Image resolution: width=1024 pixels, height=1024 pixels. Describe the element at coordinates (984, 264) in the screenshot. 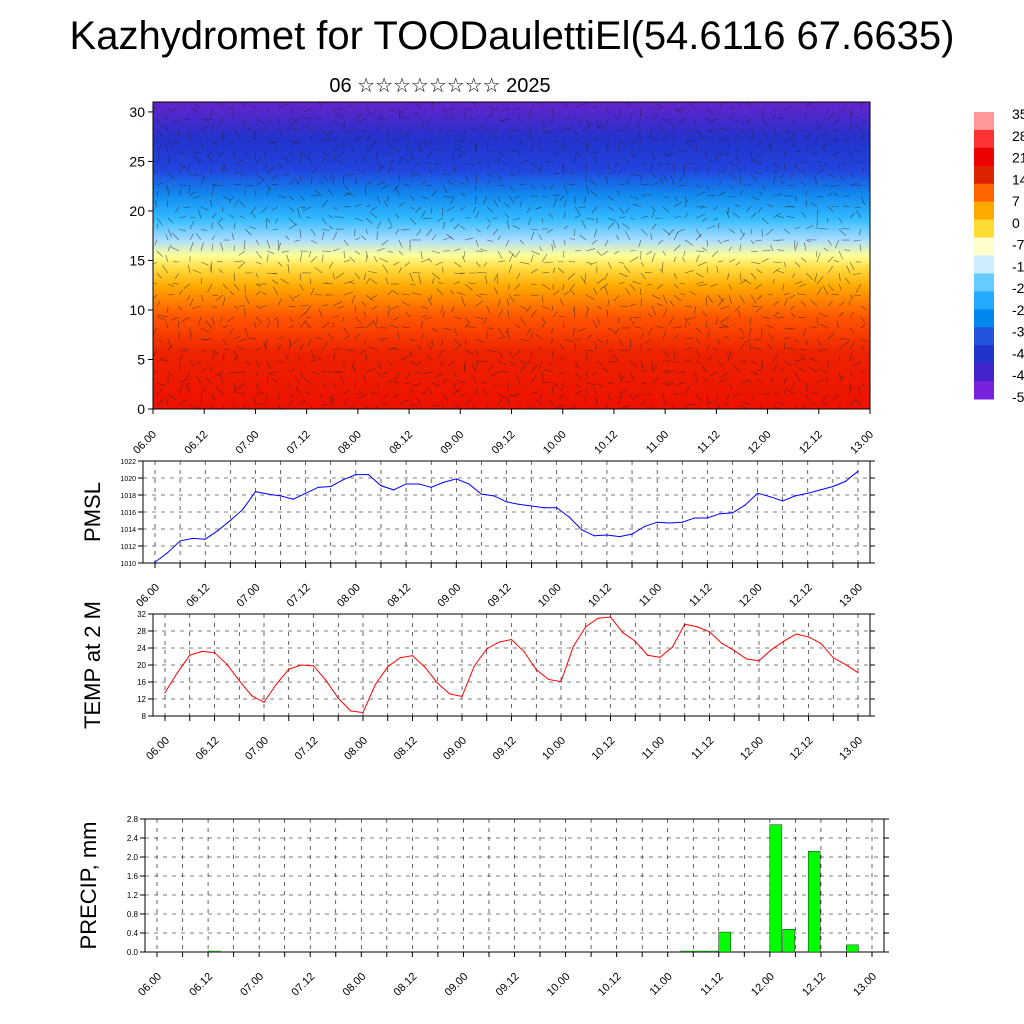

I see `colorbar-swatch` at that location.